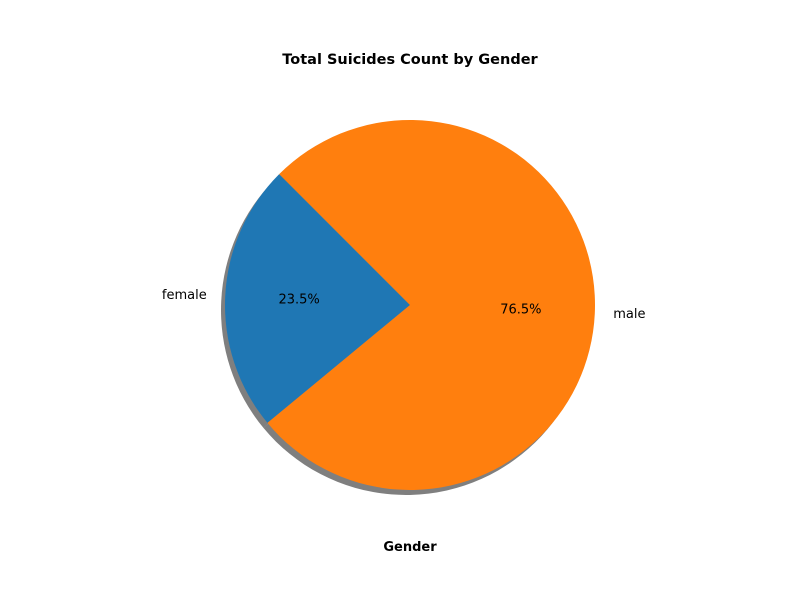 This screenshot has width=800, height=600. Describe the element at coordinates (410, 547) in the screenshot. I see `x-axis-label: Gender` at that location.